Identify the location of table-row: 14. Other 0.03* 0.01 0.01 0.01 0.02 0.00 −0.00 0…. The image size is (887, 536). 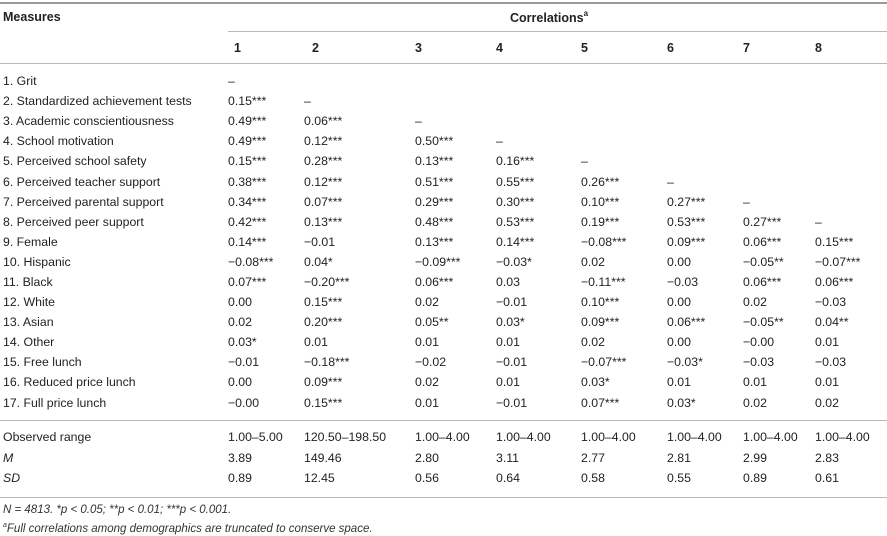
(443, 342).